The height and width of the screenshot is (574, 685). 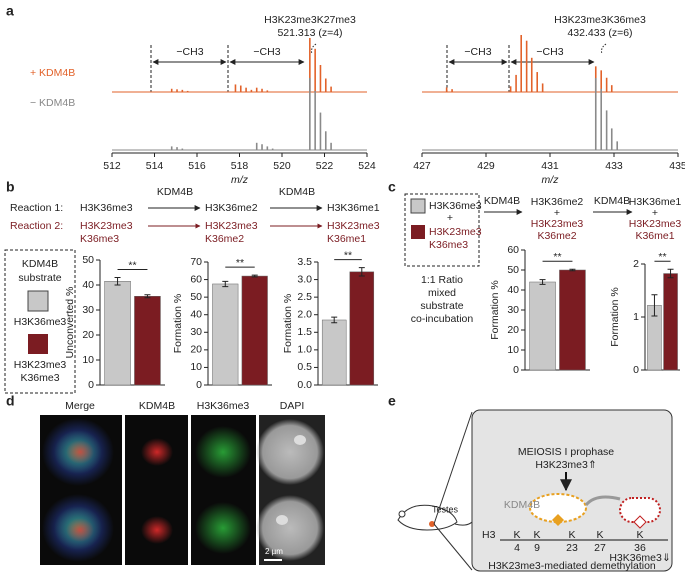 I want to click on legend-title: substrate, so click(x=39, y=278).